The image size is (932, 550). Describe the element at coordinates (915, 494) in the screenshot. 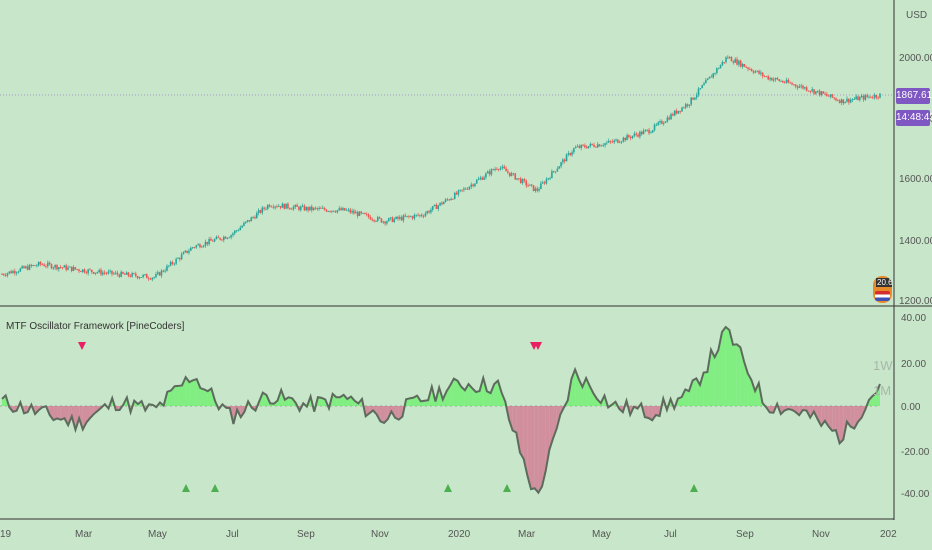

I see `osc-axis-label: -40.00` at that location.